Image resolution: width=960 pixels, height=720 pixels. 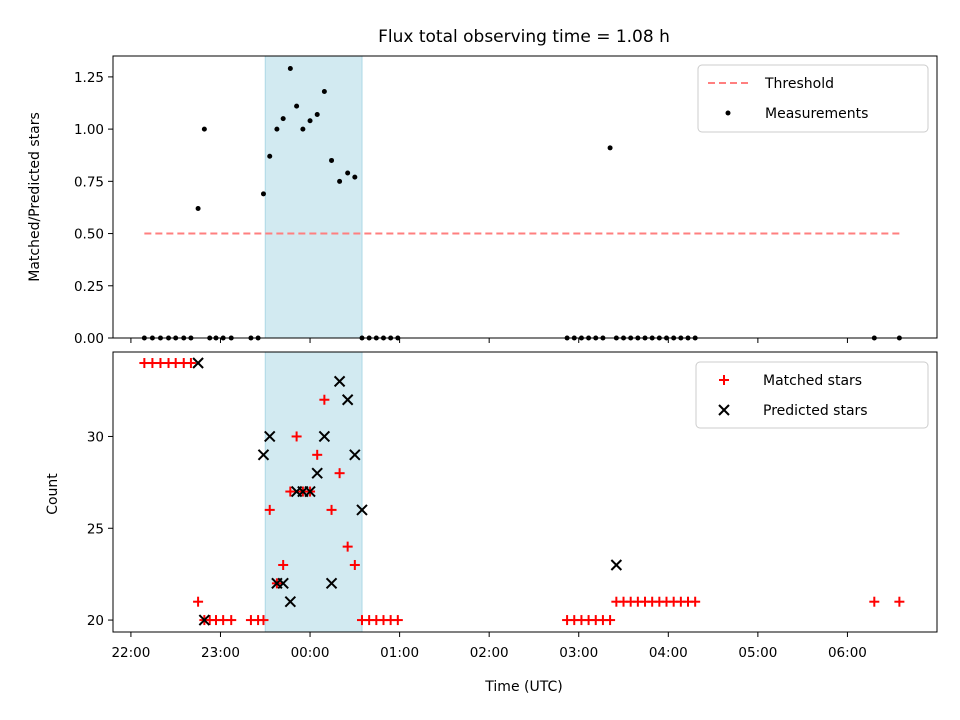 I want to click on bottom-y-axis-label: Count, so click(x=53, y=494).